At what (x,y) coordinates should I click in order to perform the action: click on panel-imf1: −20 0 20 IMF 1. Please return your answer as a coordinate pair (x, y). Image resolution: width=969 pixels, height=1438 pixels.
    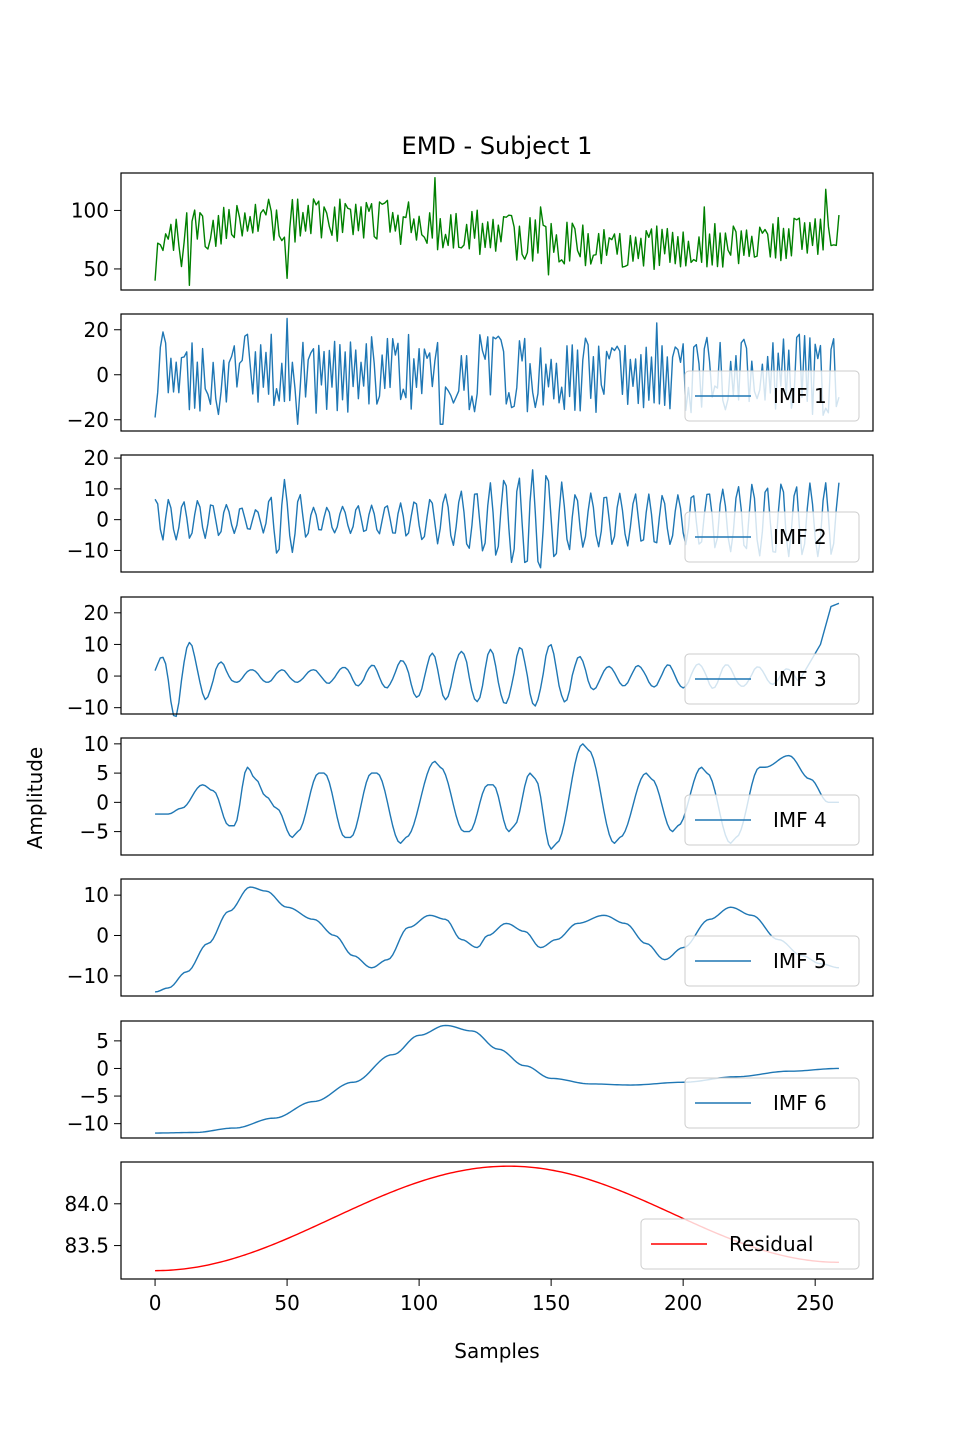
    Looking at the image, I should click on (470, 372).